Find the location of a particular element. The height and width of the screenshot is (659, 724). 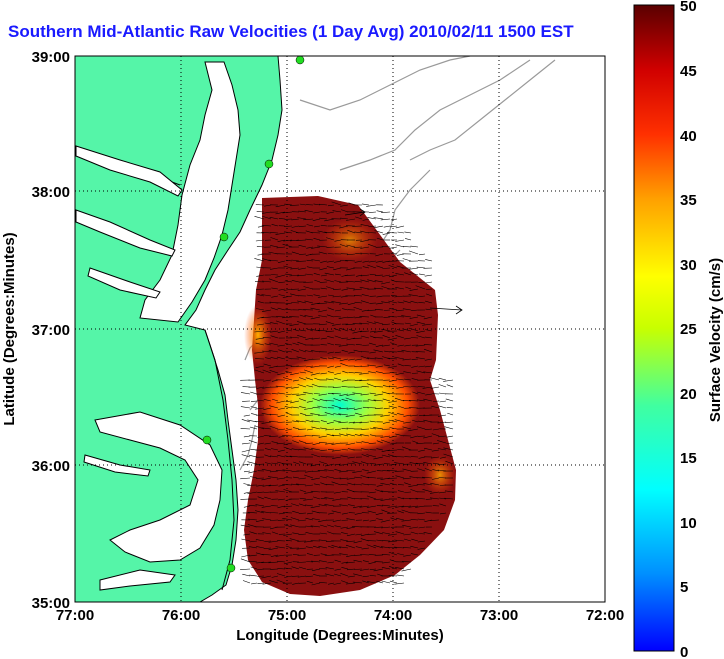

colorbar-tick: 10 is located at coordinates (688, 523).